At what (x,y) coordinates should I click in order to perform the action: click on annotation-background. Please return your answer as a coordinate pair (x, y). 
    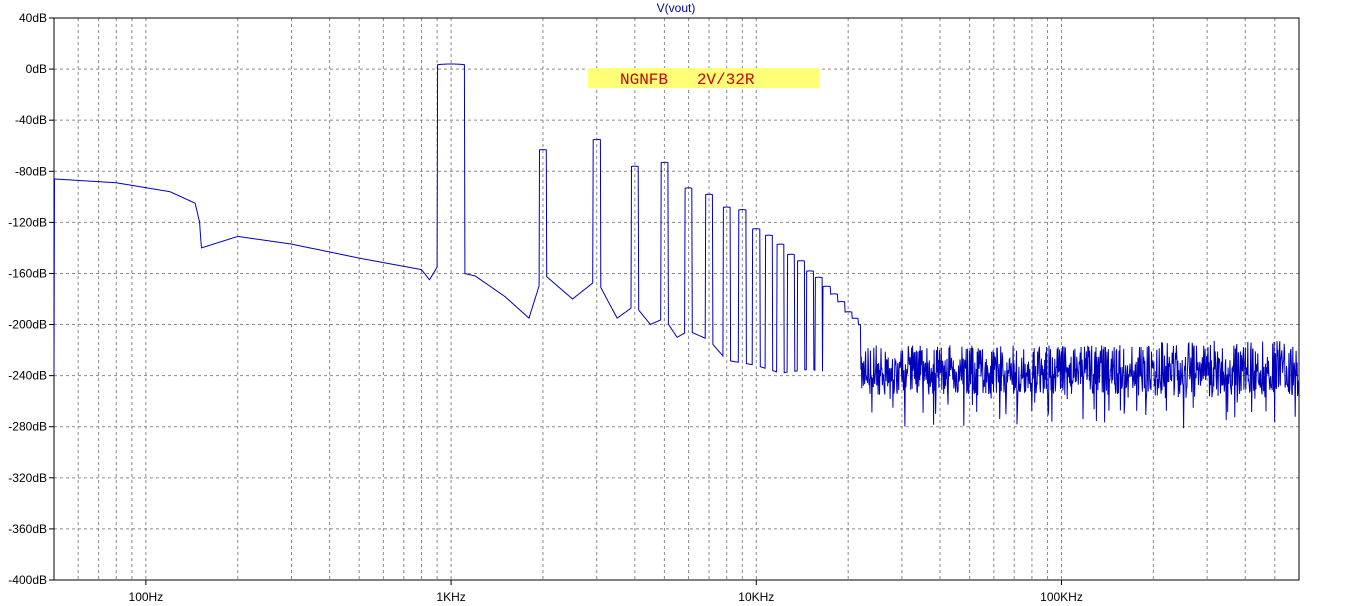
    Looking at the image, I should click on (704, 78).